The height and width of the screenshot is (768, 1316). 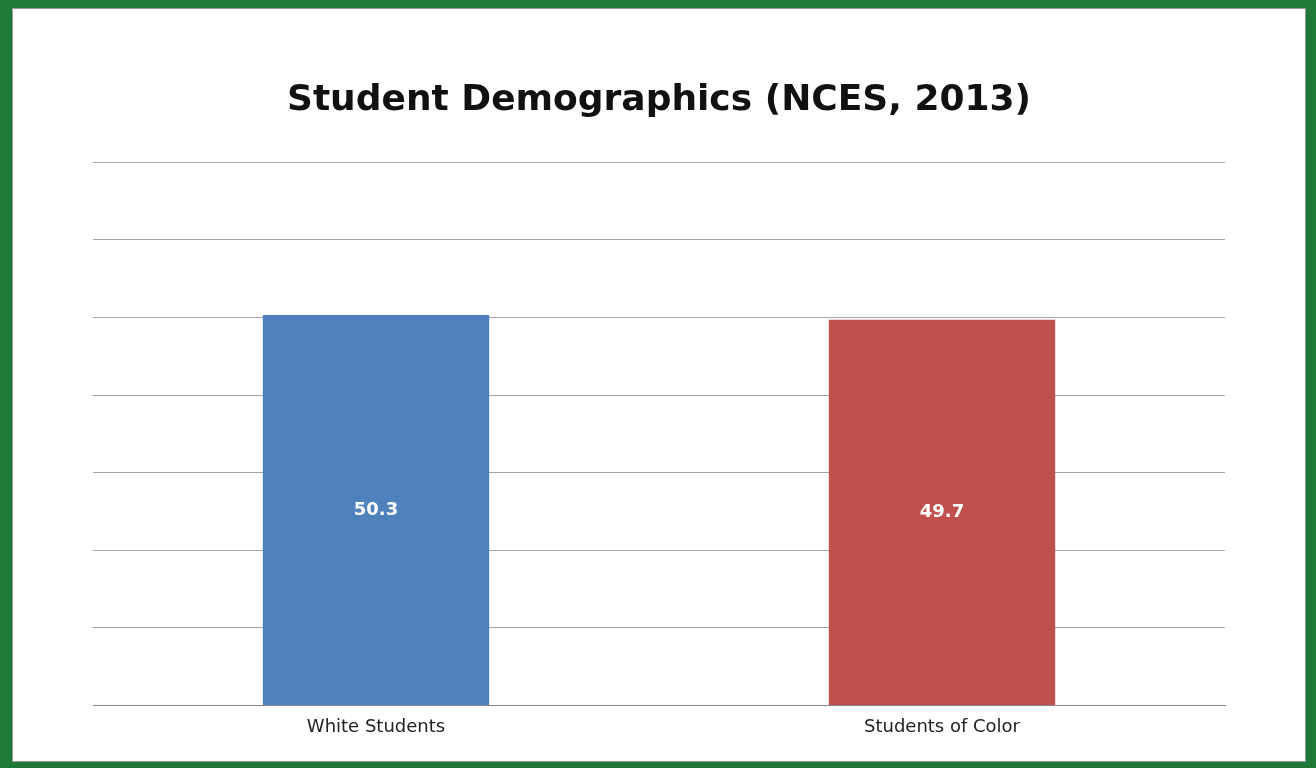 I want to click on data-label: 50.3, so click(x=376, y=508).